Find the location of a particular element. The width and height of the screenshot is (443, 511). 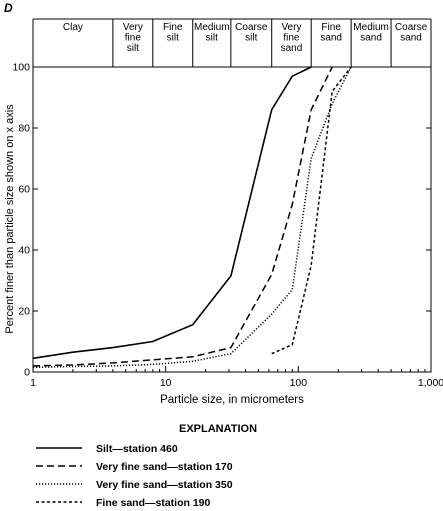

legend-label: Very fine sand—station 170 is located at coordinates (164, 467).